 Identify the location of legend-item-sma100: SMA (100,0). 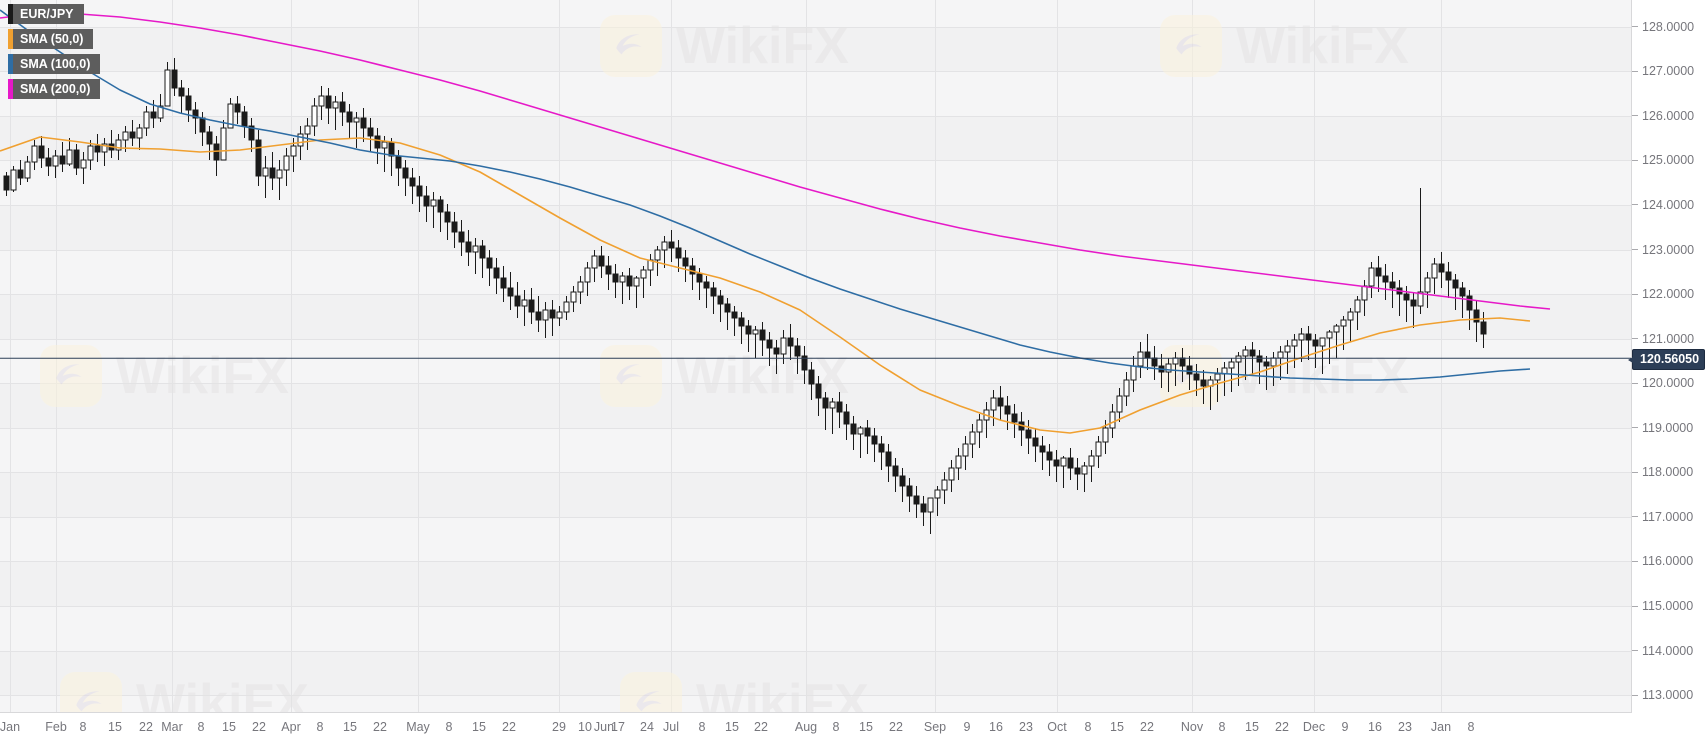
(54, 64).